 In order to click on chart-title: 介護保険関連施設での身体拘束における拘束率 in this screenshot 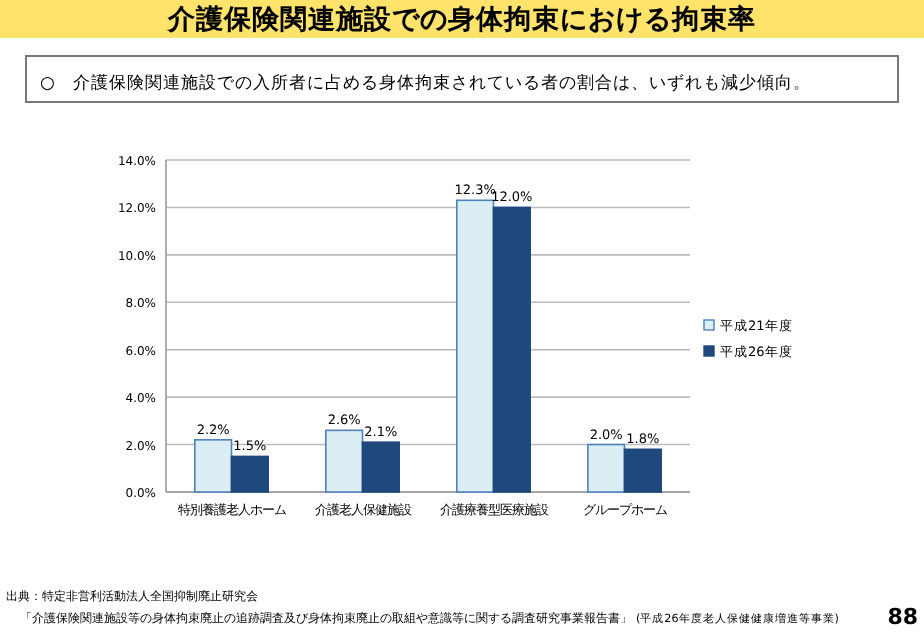, I will do `click(461, 19)`.